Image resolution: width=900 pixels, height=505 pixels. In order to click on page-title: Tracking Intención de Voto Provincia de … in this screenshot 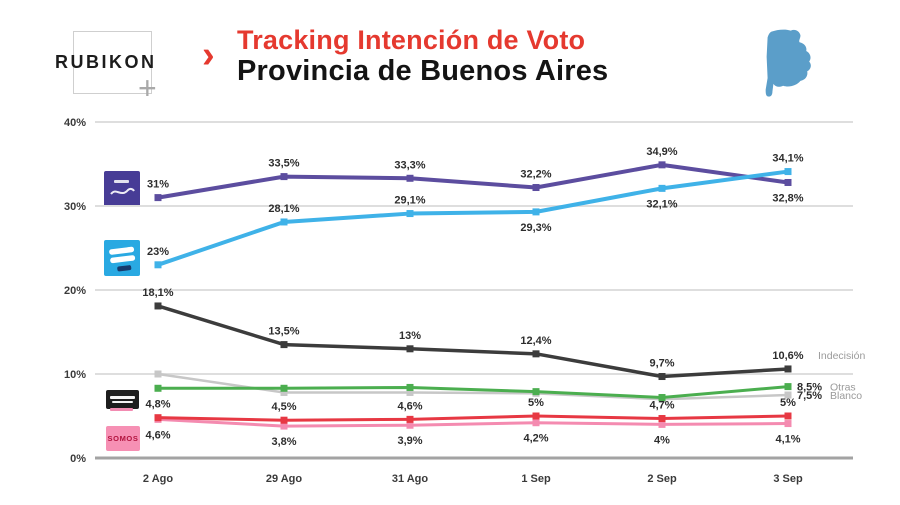, I will do `click(422, 56)`.